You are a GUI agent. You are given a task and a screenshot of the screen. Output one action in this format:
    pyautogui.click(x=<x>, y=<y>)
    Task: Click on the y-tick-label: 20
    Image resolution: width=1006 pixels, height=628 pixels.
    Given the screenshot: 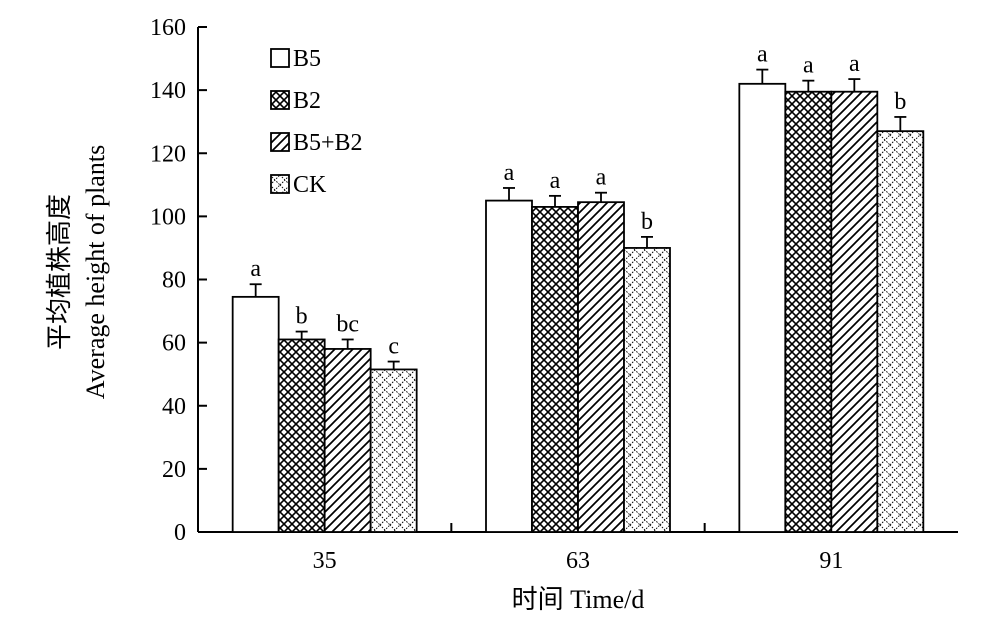 What is the action you would take?
    pyautogui.click(x=174, y=470)
    